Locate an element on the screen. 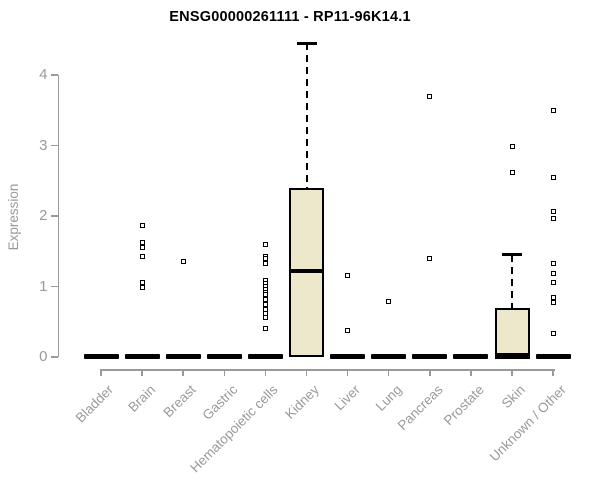  x-category-label: Liver is located at coordinates (347, 398).